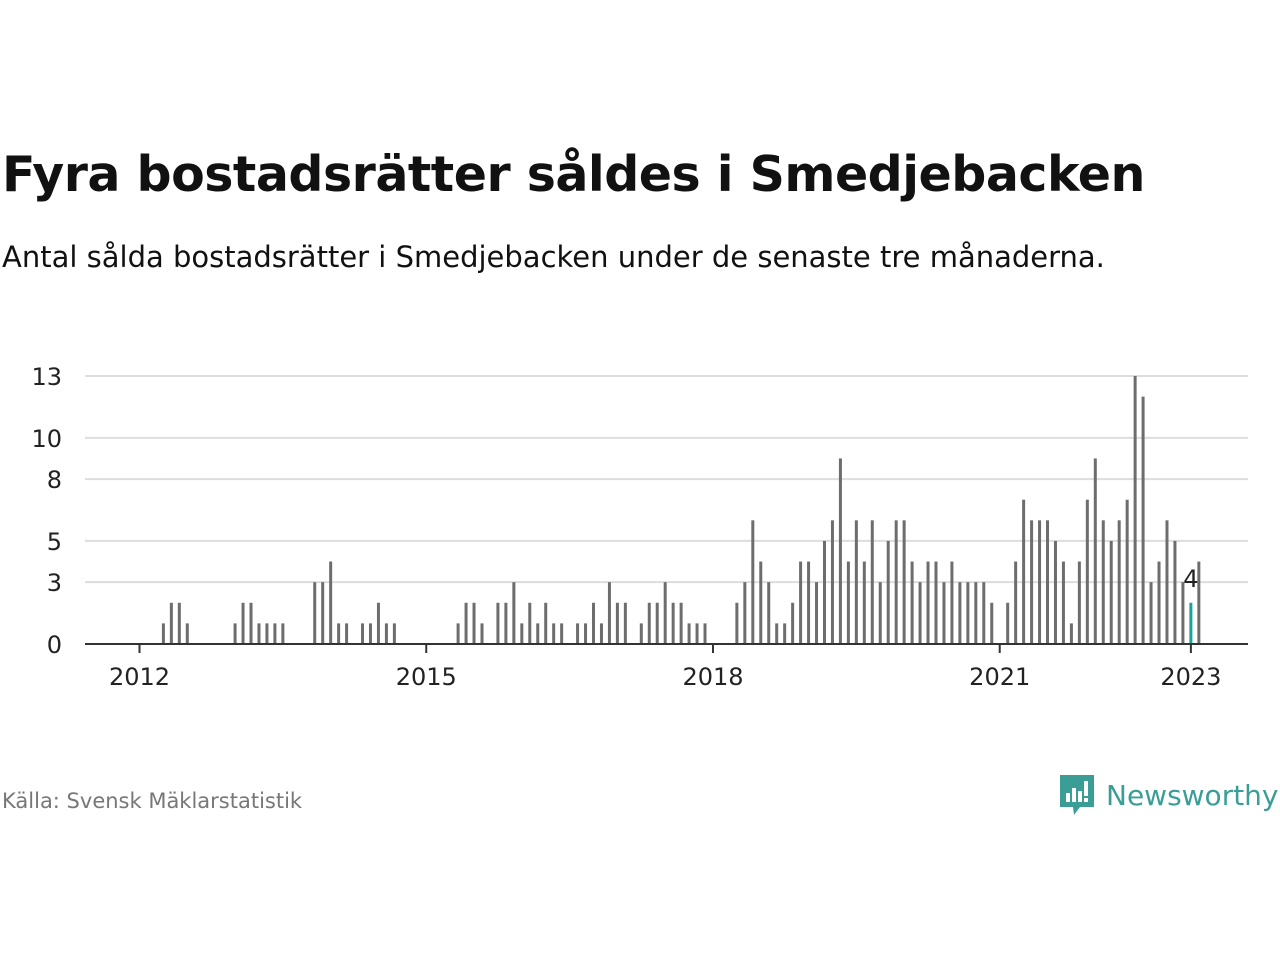 The height and width of the screenshot is (960, 1280). What do you see at coordinates (1077, 795) in the screenshot?
I see `newsworthy-logo-icon` at bounding box center [1077, 795].